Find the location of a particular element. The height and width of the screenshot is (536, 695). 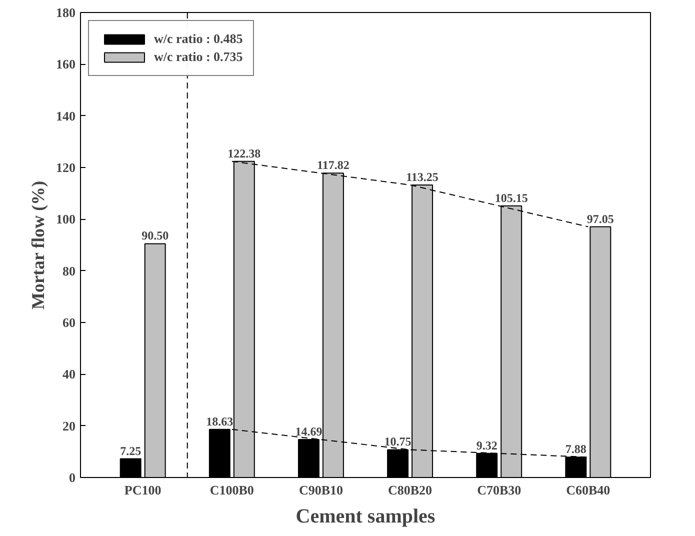

data-label: 117.82 is located at coordinates (333, 165).